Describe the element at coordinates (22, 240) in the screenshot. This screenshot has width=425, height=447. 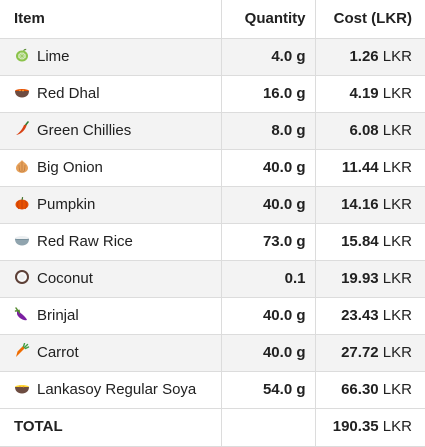
I see `rice-bowl-icon` at that location.